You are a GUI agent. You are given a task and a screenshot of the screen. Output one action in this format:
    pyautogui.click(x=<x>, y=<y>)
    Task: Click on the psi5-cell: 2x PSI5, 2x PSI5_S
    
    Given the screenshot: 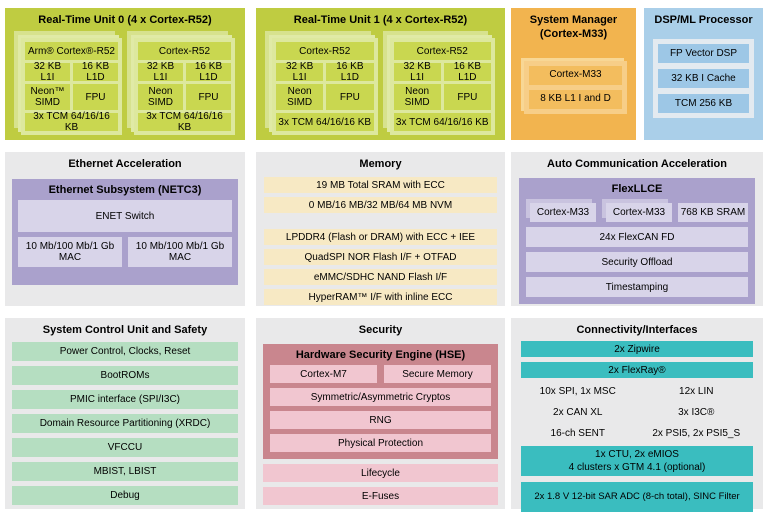 What is the action you would take?
    pyautogui.click(x=696, y=433)
    